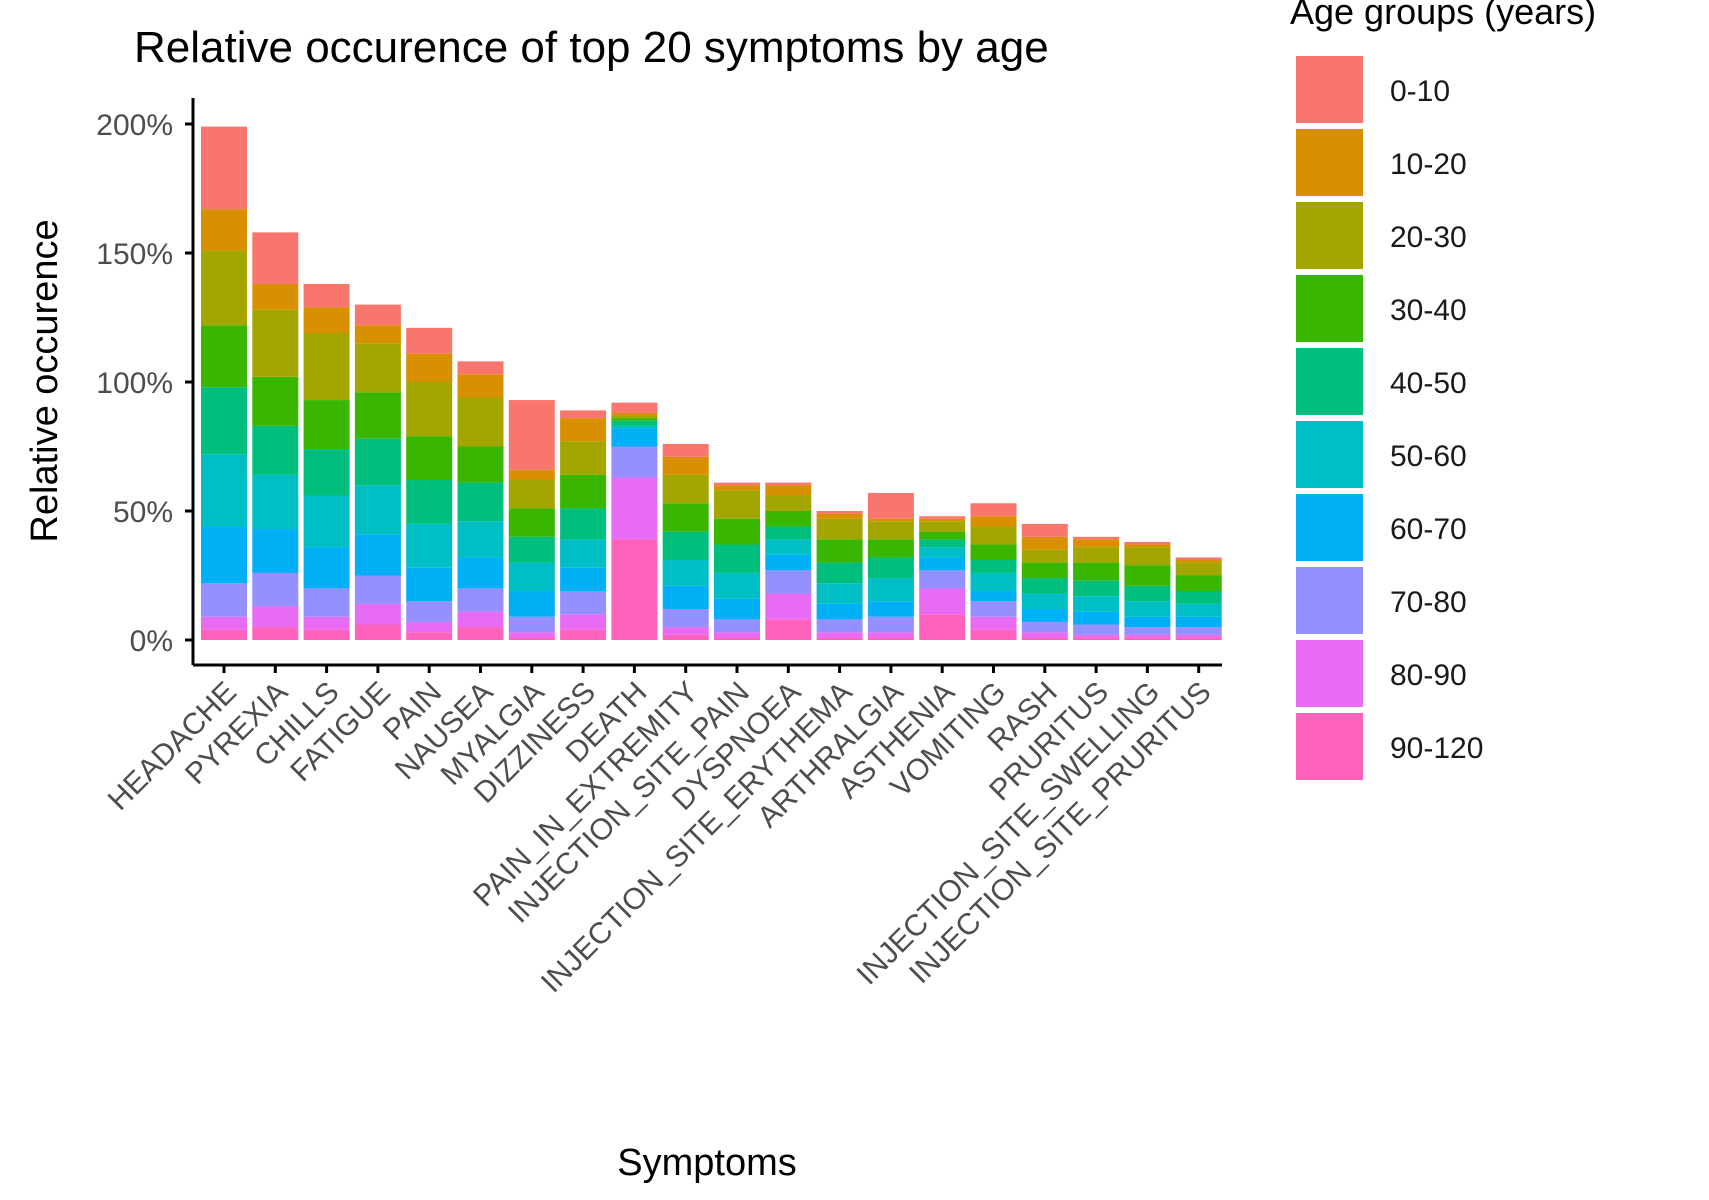 This screenshot has height=1200, width=1709. I want to click on legend-label: 60-70, so click(1428, 529).